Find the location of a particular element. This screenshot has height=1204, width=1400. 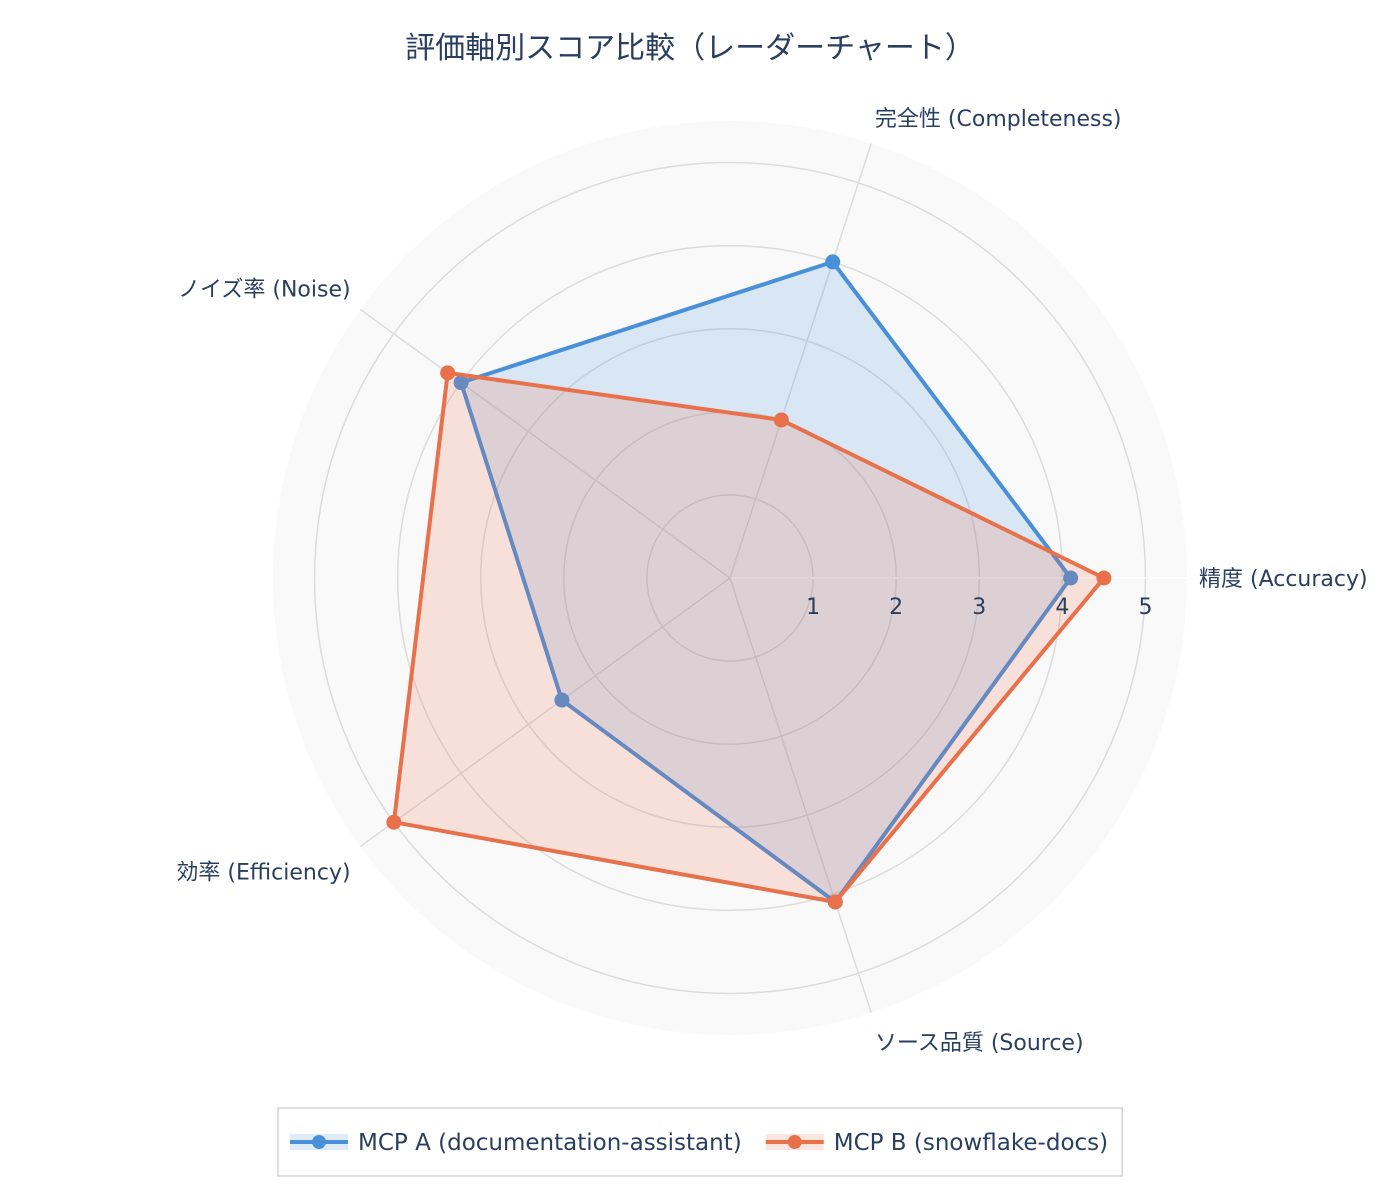

legend-label: MCP A (documentation-assistant) is located at coordinates (550, 1143).